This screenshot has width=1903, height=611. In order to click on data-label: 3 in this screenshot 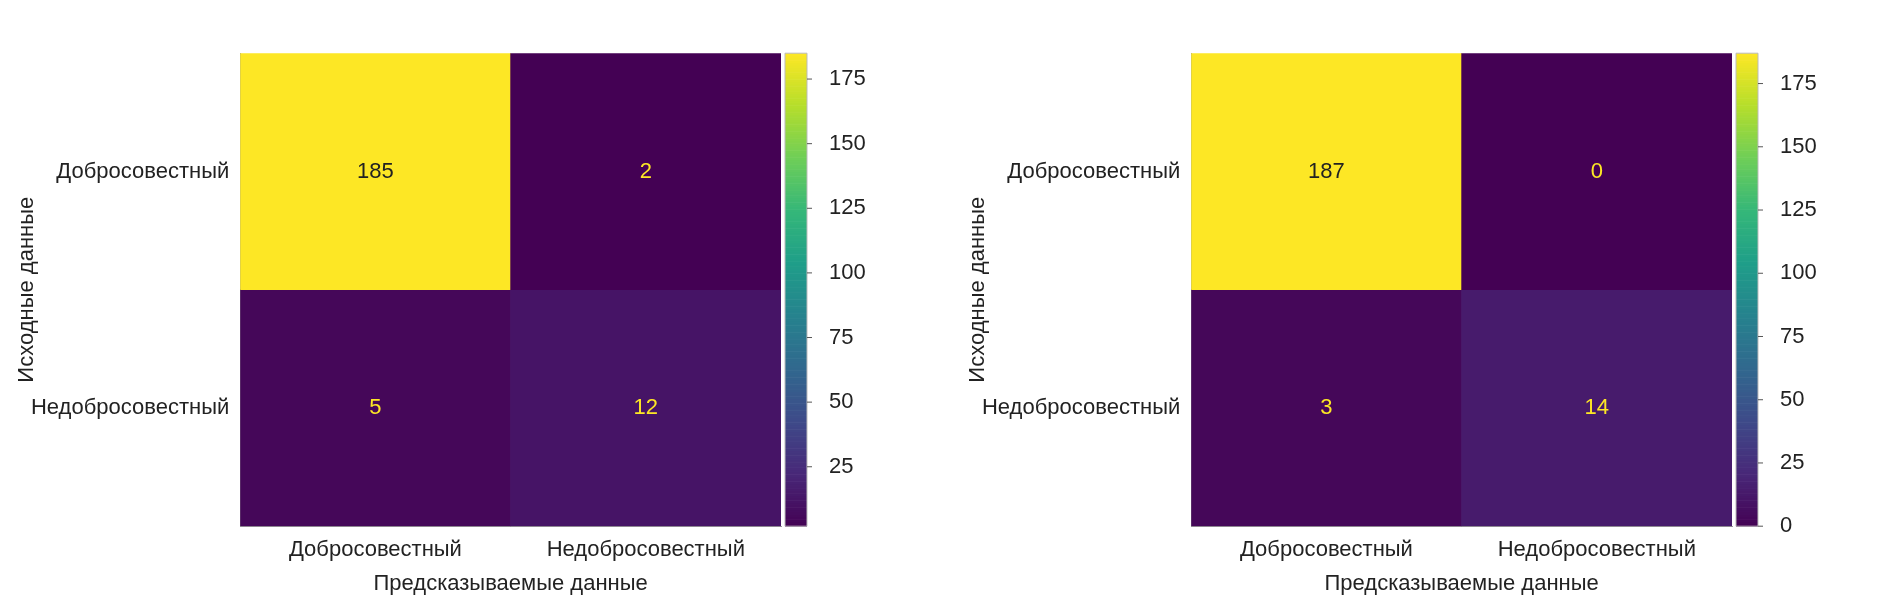, I will do `click(1326, 407)`.